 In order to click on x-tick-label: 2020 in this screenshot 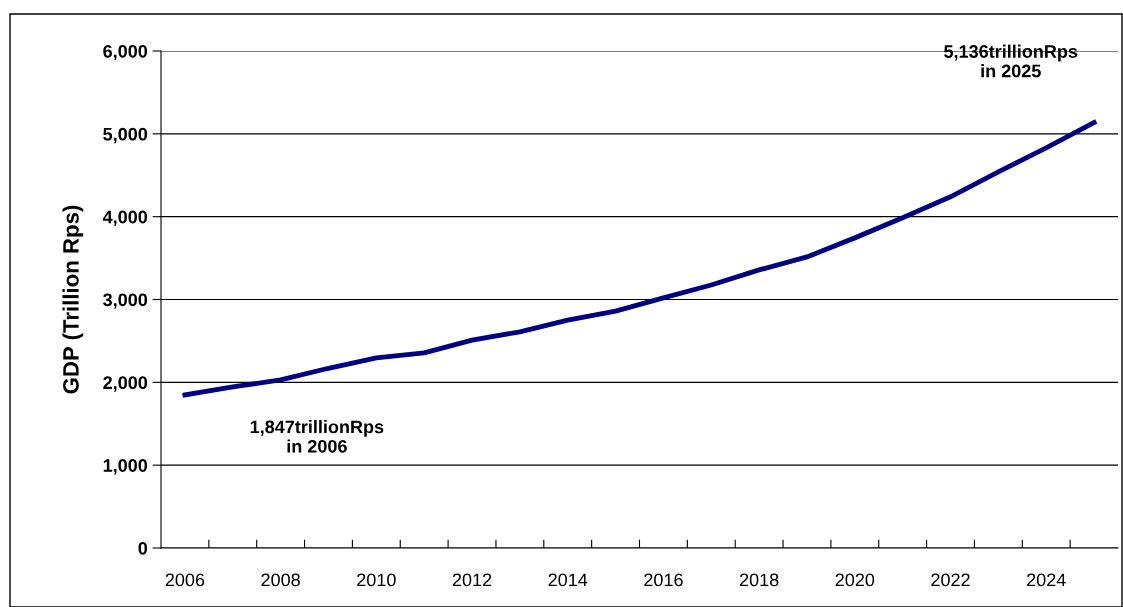, I will do `click(855, 580)`.